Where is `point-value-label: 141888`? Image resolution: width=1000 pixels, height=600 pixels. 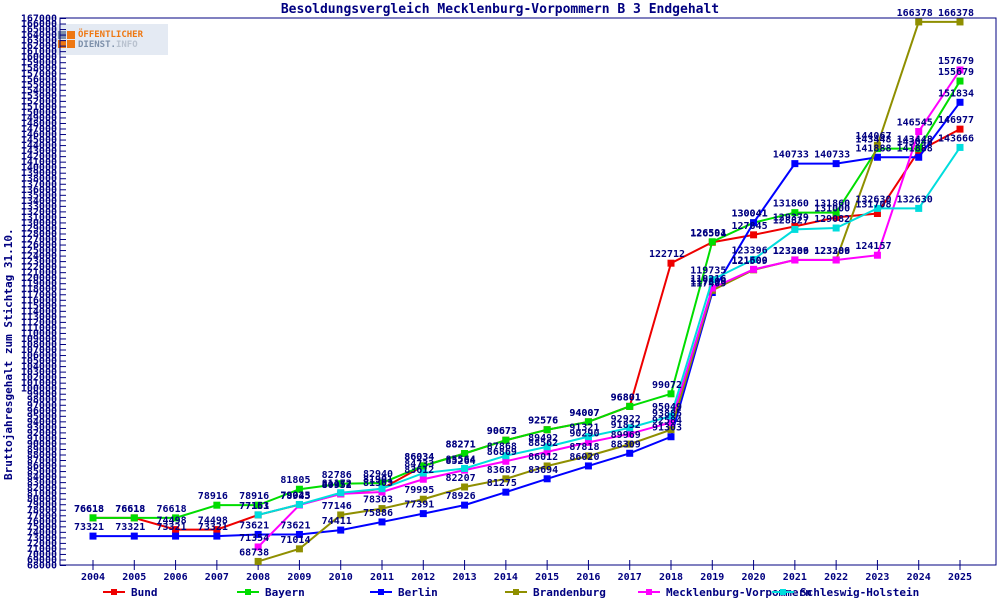
point-value-label: 141888 is located at coordinates (873, 148).